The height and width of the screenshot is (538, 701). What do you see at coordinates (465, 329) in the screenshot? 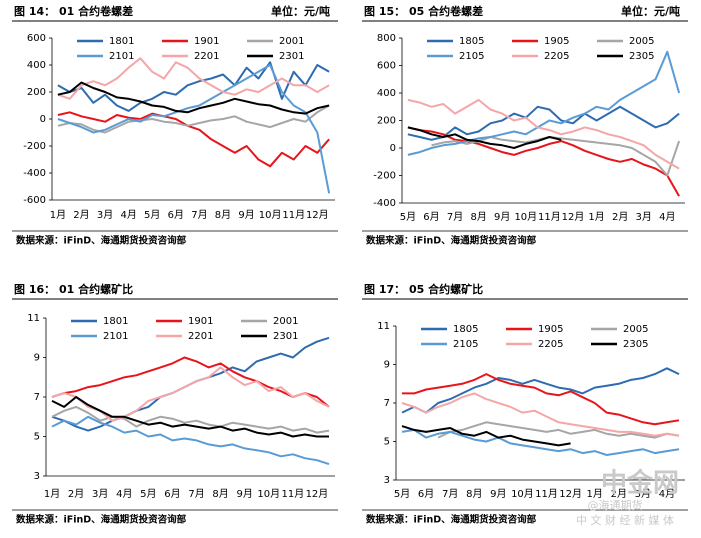
I see `legend-label: 1805` at bounding box center [465, 329].